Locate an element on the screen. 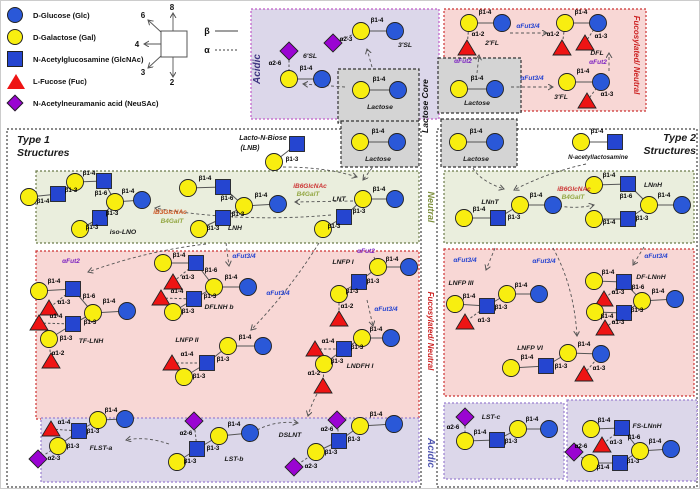  linkage-key-number: 8 is located at coordinates (172, 7).